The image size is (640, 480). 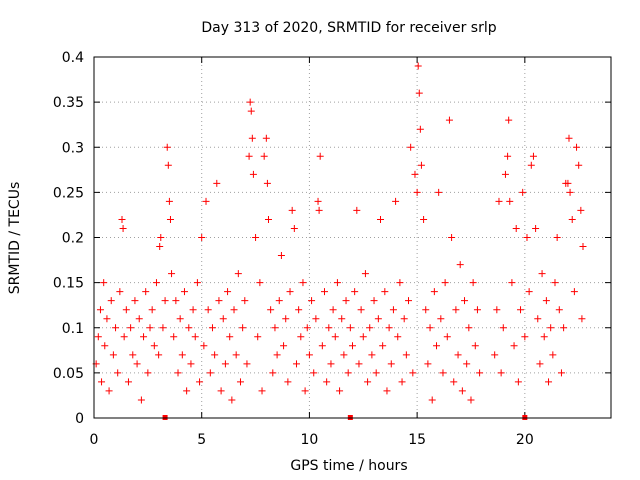 I want to click on y-tick-label: 0.4, so click(x=73, y=58).